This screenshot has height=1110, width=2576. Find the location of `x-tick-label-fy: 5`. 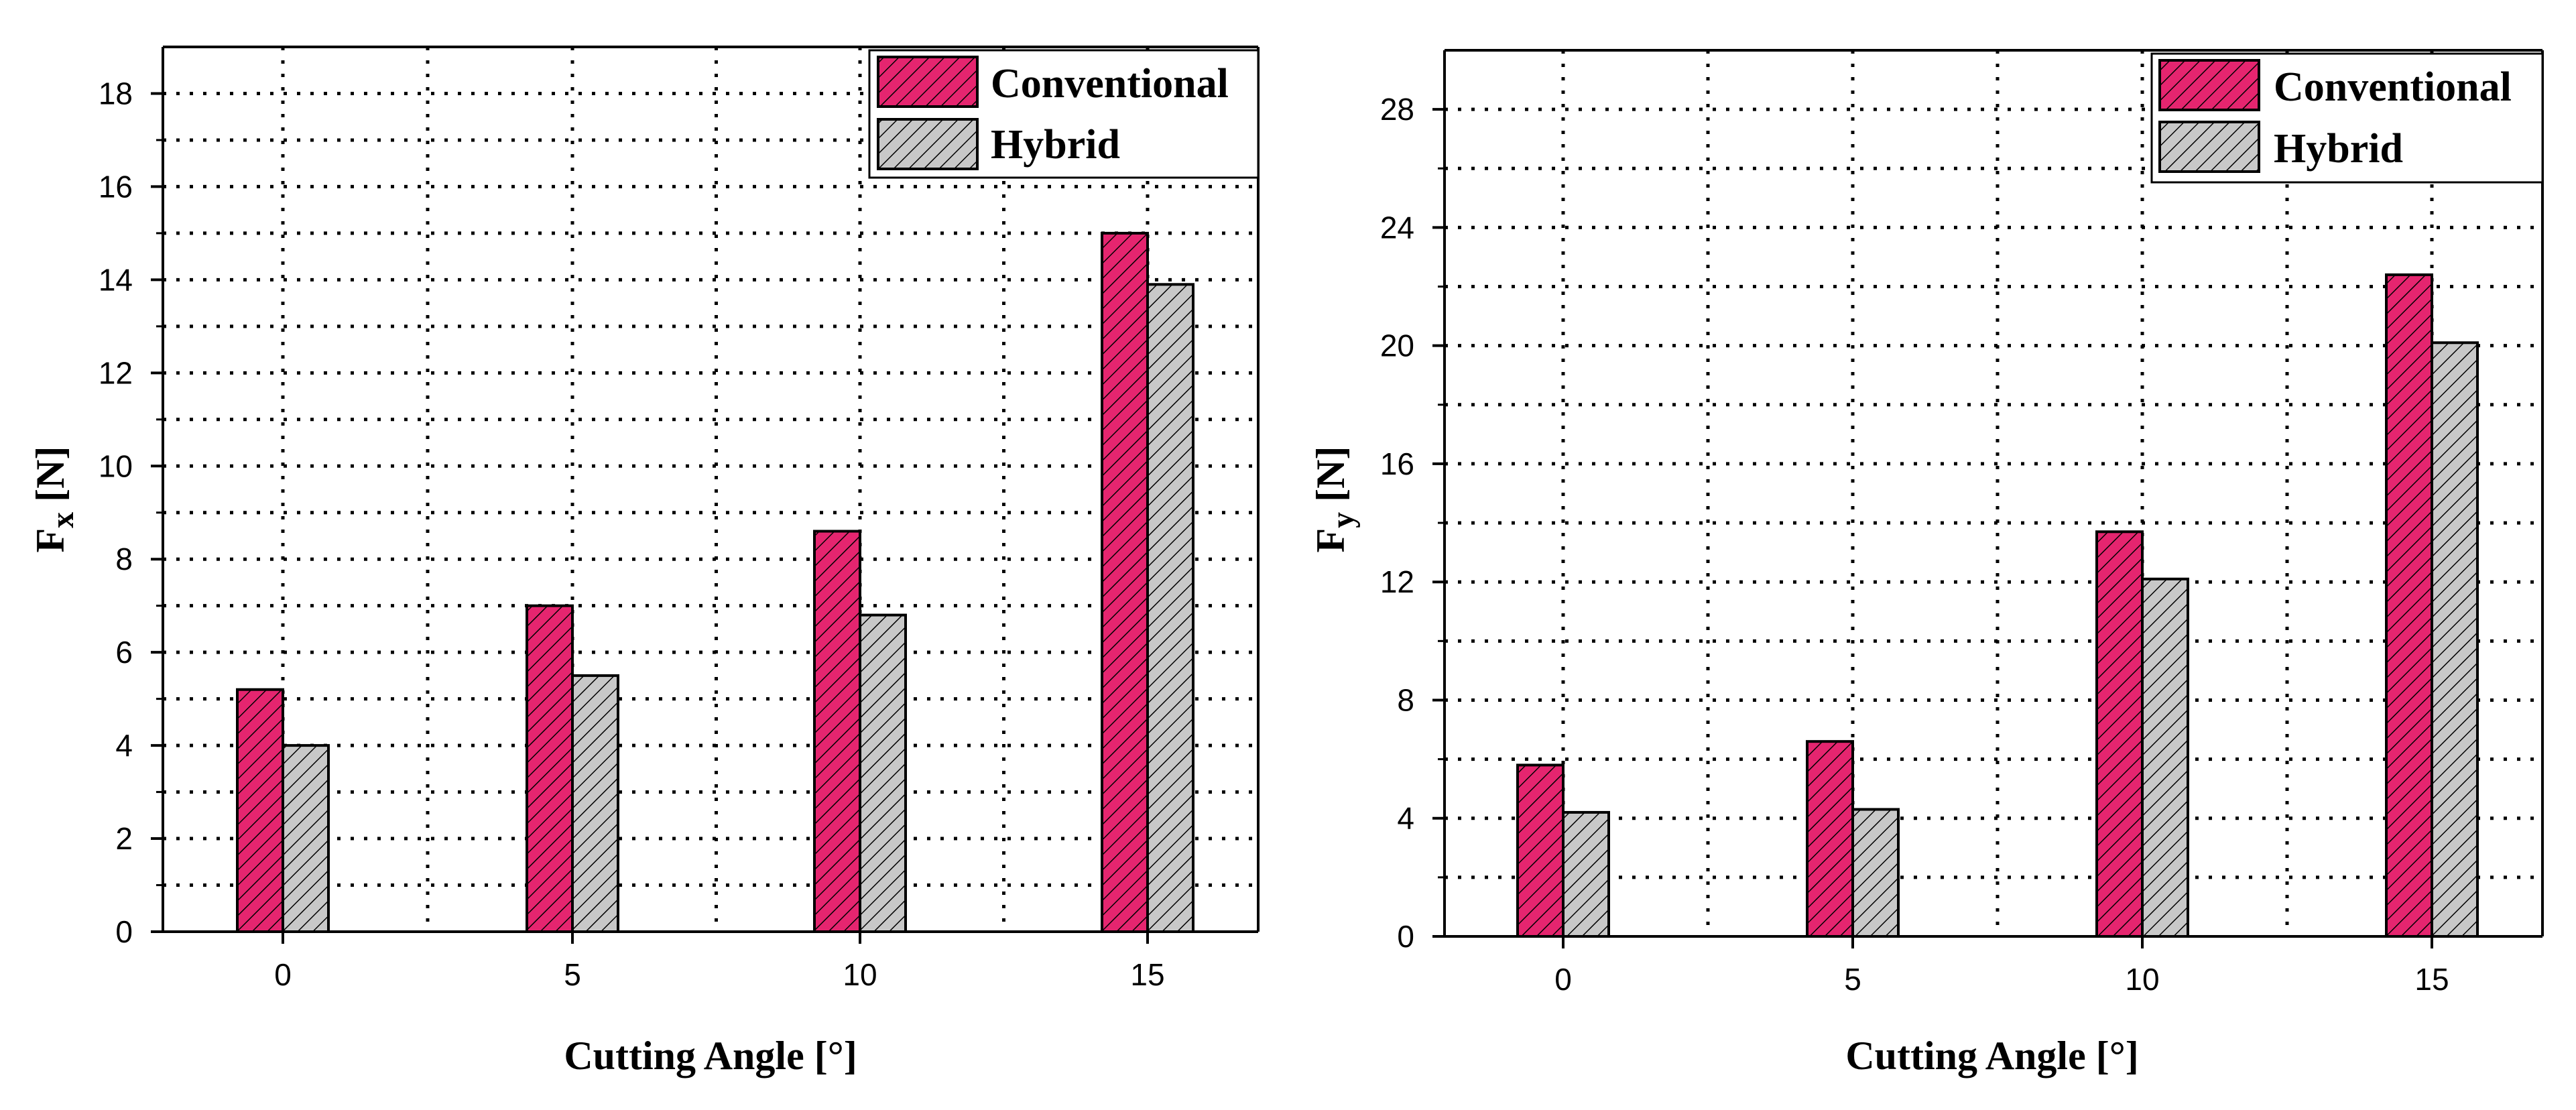

x-tick-label-fy: 5 is located at coordinates (1853, 979).